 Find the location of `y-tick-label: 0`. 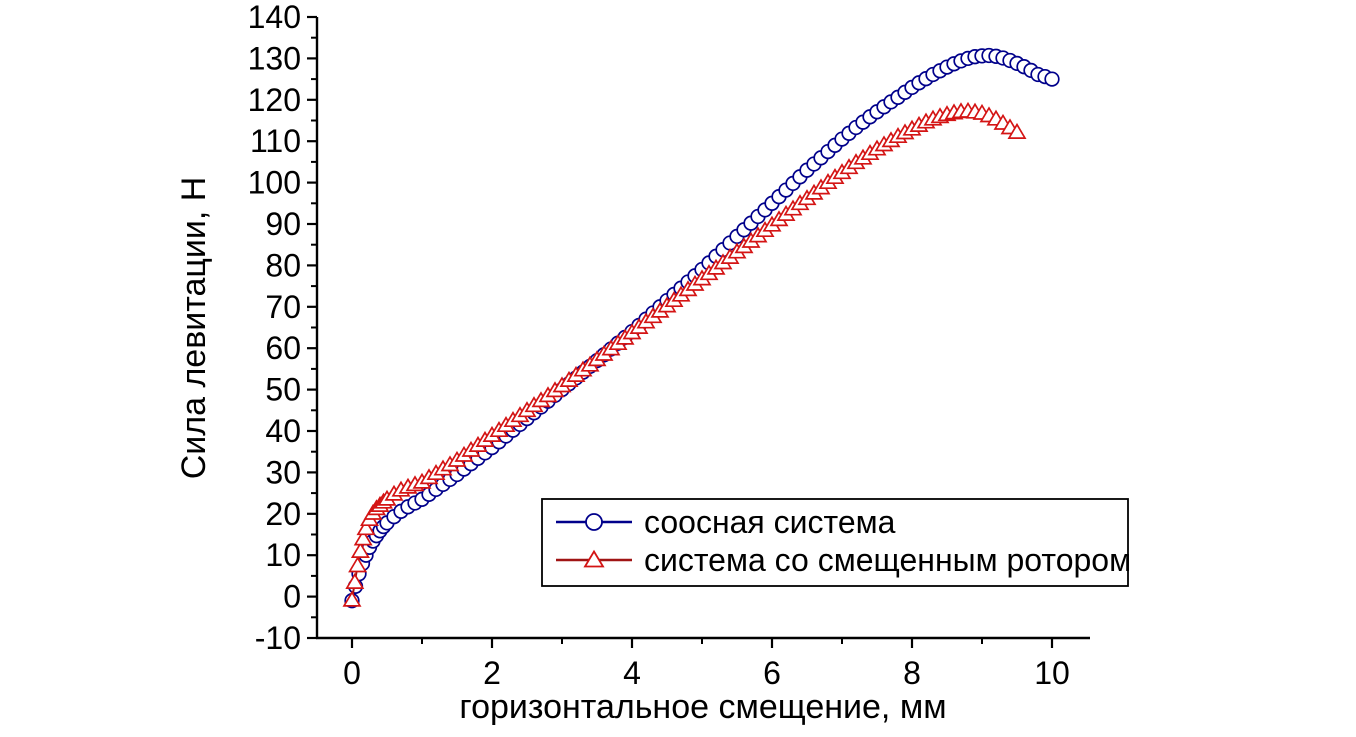

y-tick-label: 0 is located at coordinates (292, 597).